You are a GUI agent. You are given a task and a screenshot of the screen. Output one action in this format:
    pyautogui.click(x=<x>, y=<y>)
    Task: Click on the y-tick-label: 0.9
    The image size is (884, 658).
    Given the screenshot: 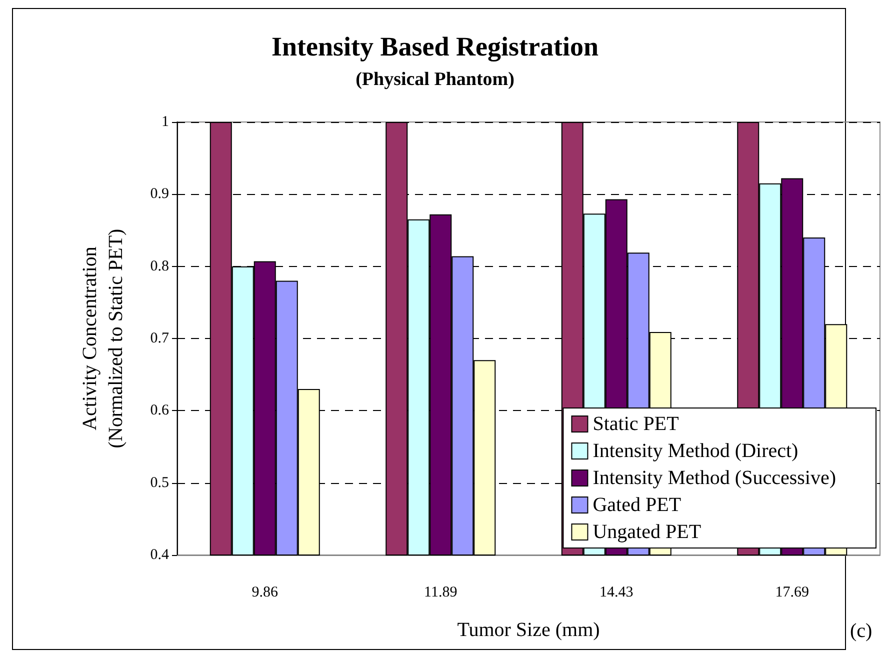 What is the action you would take?
    pyautogui.click(x=159, y=194)
    